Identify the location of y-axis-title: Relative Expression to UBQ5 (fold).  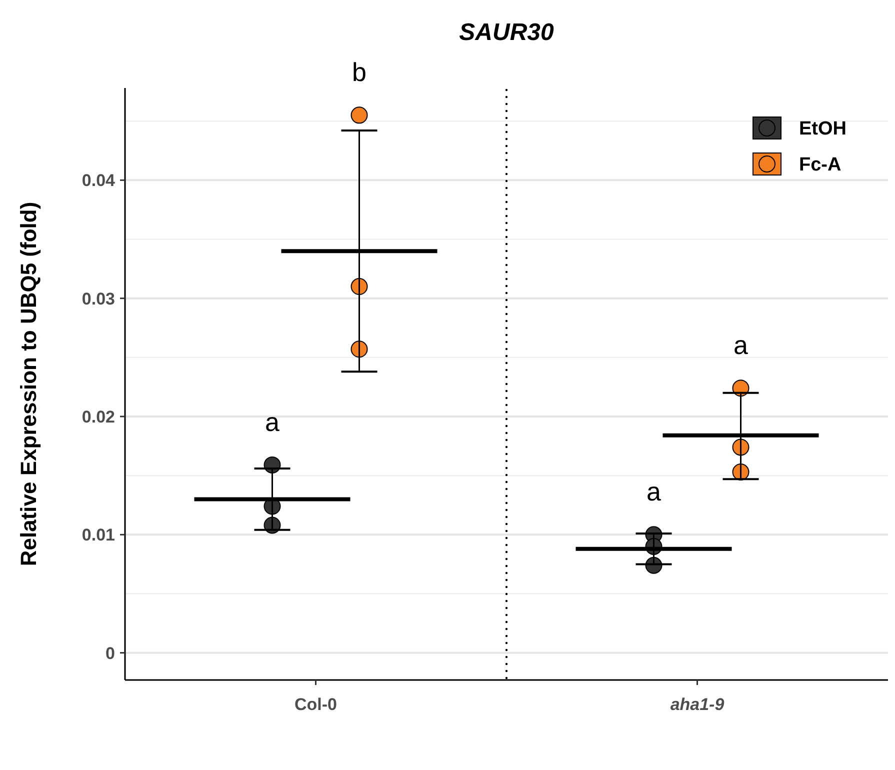
(28, 384).